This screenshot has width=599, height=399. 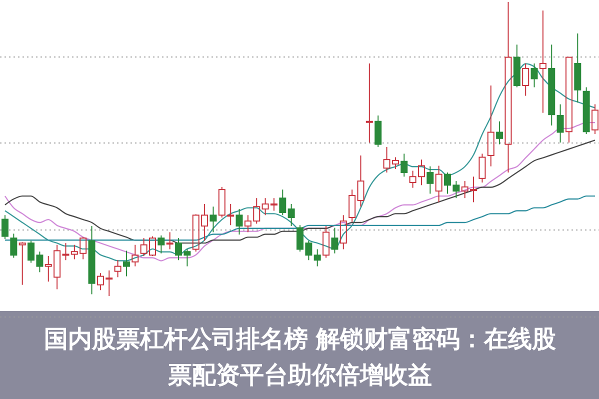 I want to click on text: 国内股票杠杆公司排名榜 解锁财富密码：在线股票配资平台助你倍增收益, so click(x=301, y=357).